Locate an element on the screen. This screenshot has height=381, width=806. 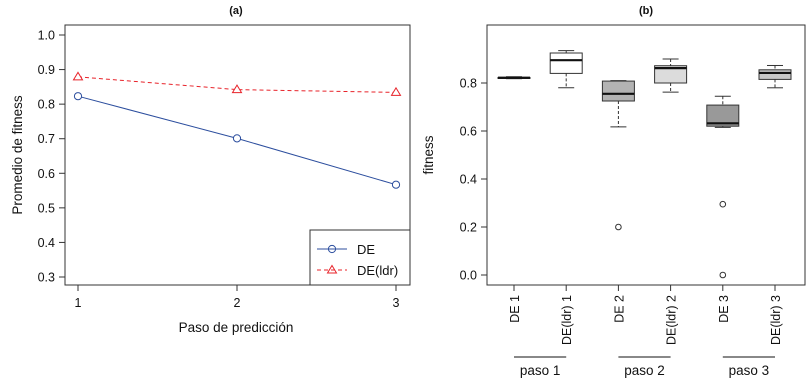
panel-b-groups: paso 1 paso 2 paso 3 is located at coordinates (644, 367).